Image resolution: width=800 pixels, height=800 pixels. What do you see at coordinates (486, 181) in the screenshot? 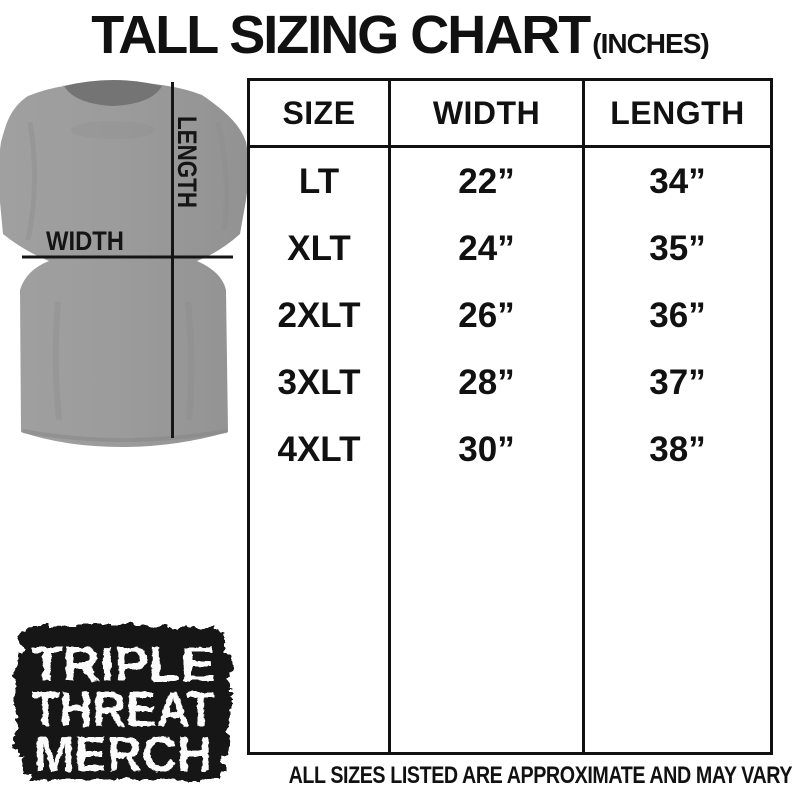
I see `width-cell: 22”` at bounding box center [486, 181].